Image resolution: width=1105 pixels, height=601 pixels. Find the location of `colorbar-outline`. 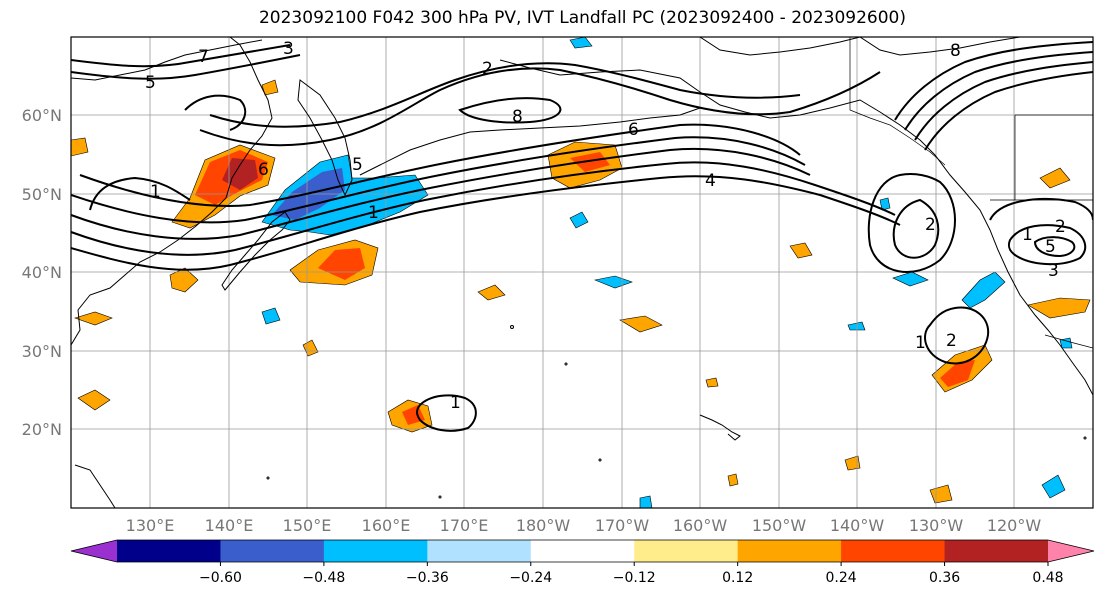

colorbar-outline is located at coordinates (582, 551).